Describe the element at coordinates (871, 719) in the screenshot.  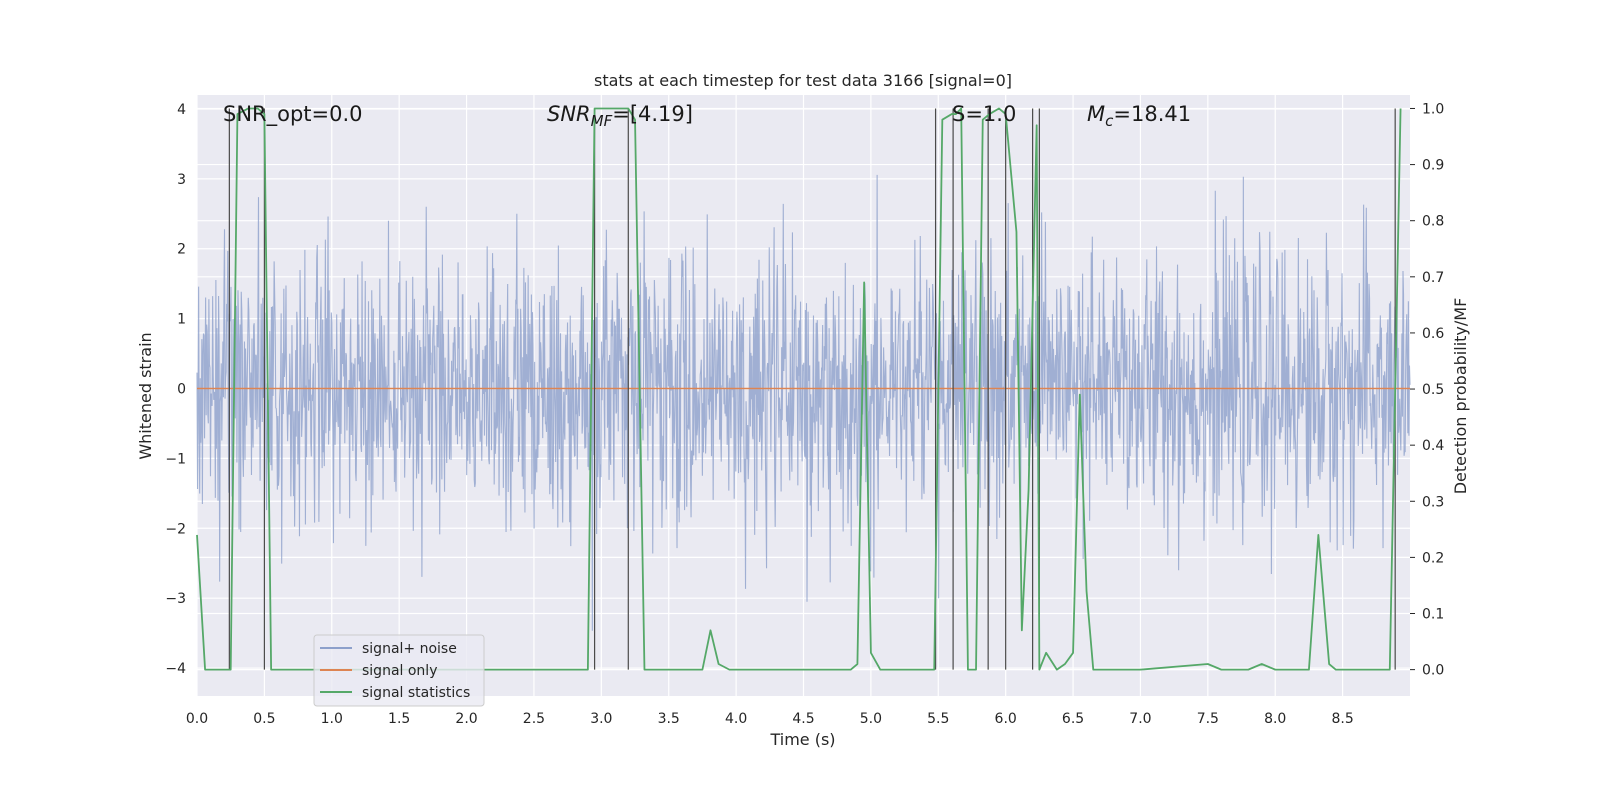
I see `x-tick-label-10: 5.0` at that location.